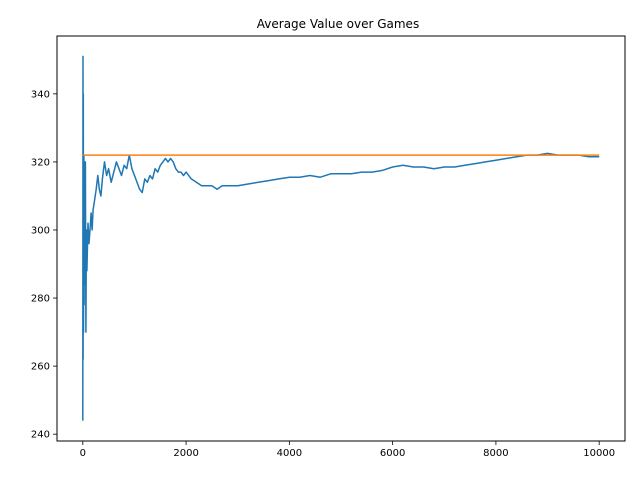 Image resolution: width=640 pixels, height=480 pixels. What do you see at coordinates (44, 265) in the screenshot?
I see `y-axis: 240 260 280 300 320 340` at bounding box center [44, 265].